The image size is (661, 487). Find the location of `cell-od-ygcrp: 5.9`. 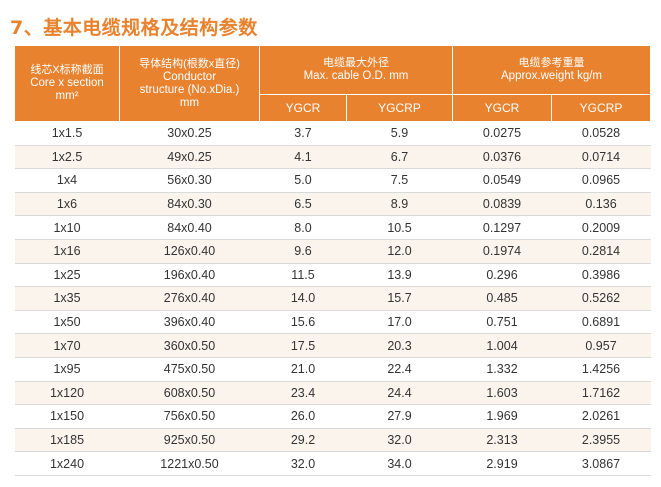

cell-od-ygcrp: 5.9 is located at coordinates (399, 133).